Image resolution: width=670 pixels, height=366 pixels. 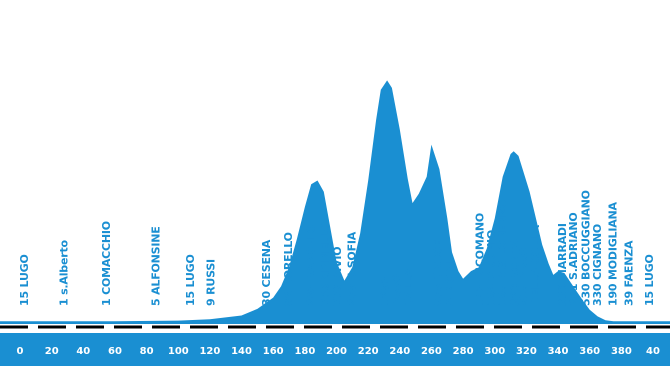 What do you see at coordinates (147, 351) in the screenshot?
I see `x-tick-label: 80` at bounding box center [147, 351].